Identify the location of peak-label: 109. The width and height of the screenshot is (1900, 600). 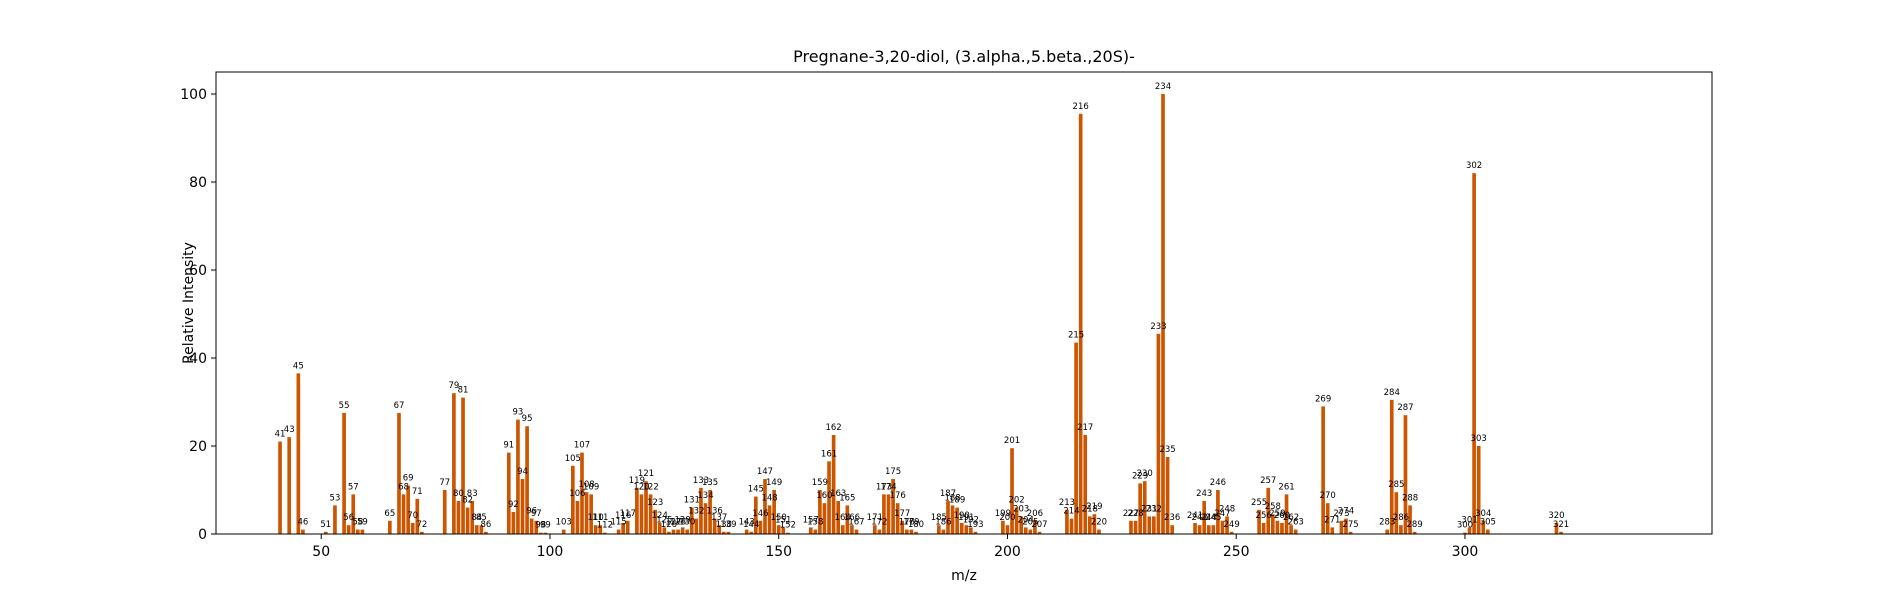
(591, 487).